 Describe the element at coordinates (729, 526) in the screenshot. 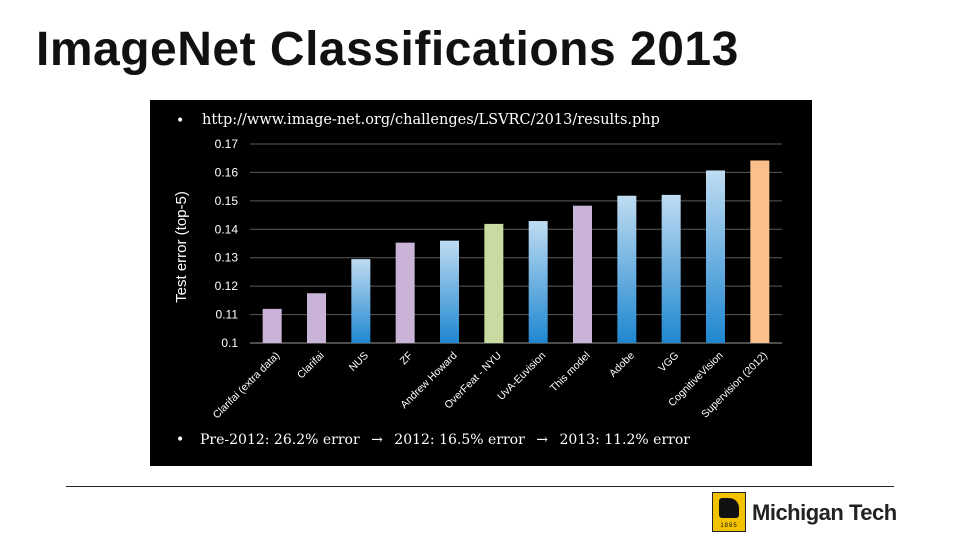

I see `logo-year: 1885` at that location.